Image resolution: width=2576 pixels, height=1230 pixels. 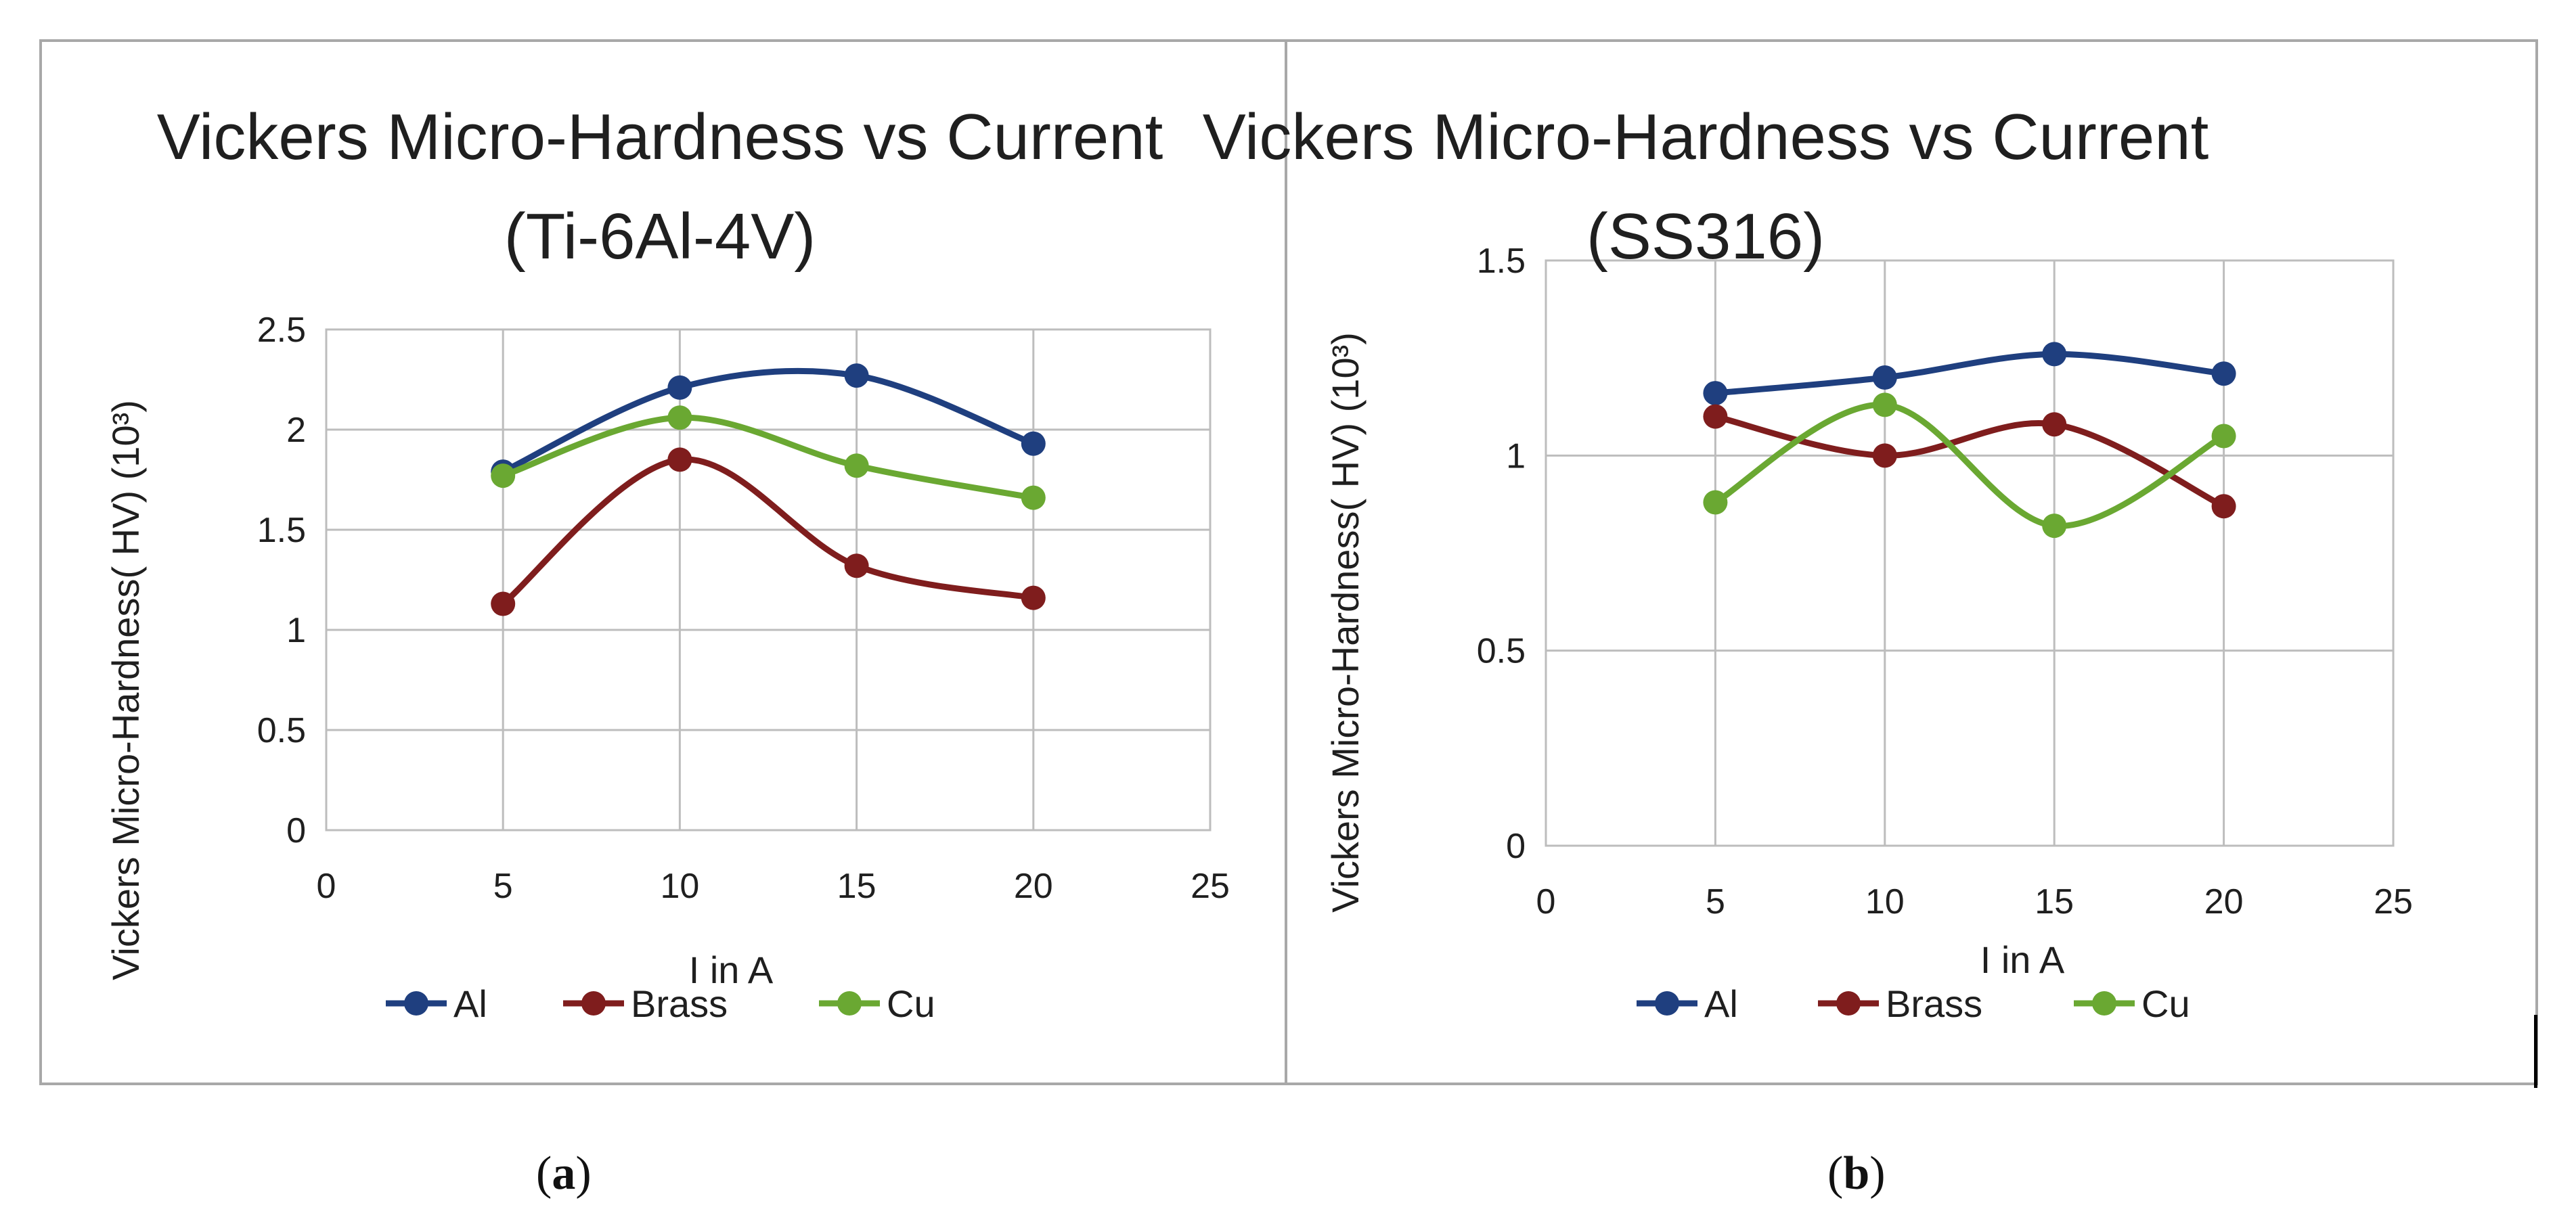 I want to click on panel-divider, so click(x=1286, y=562).